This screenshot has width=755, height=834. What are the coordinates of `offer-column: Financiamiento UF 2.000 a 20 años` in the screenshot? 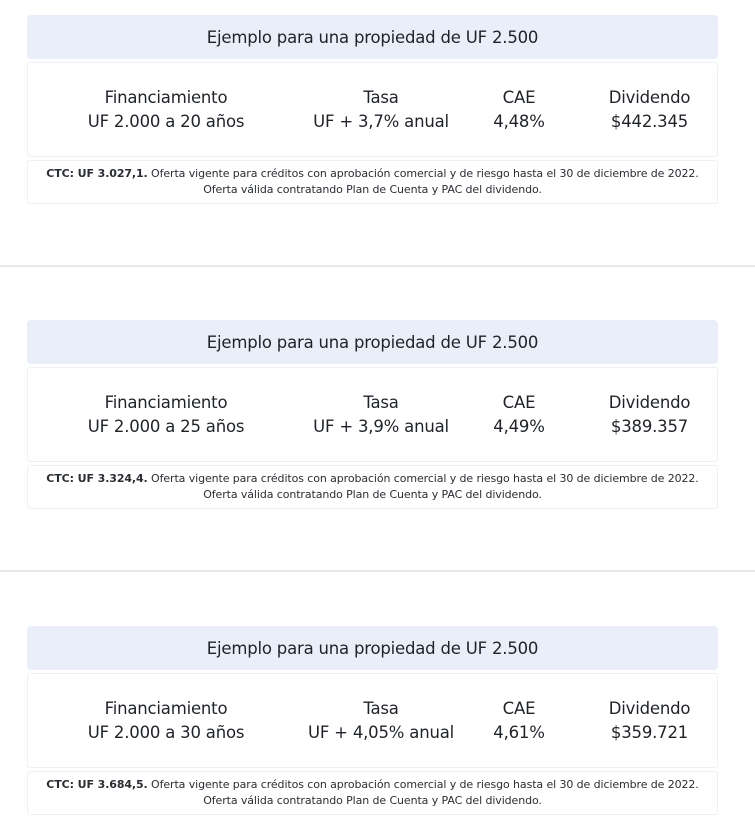 It's located at (166, 110).